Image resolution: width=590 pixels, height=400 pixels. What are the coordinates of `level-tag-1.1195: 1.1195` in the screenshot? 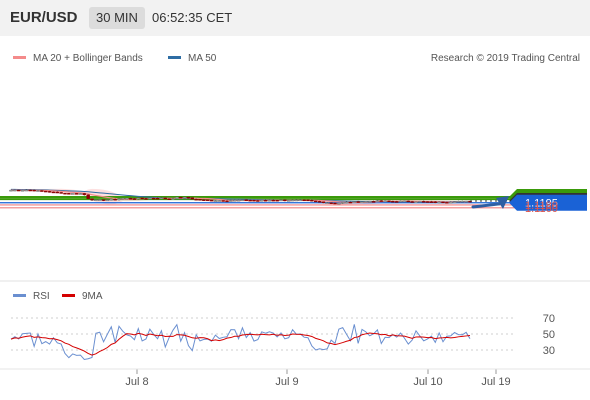 It's located at (548, 202).